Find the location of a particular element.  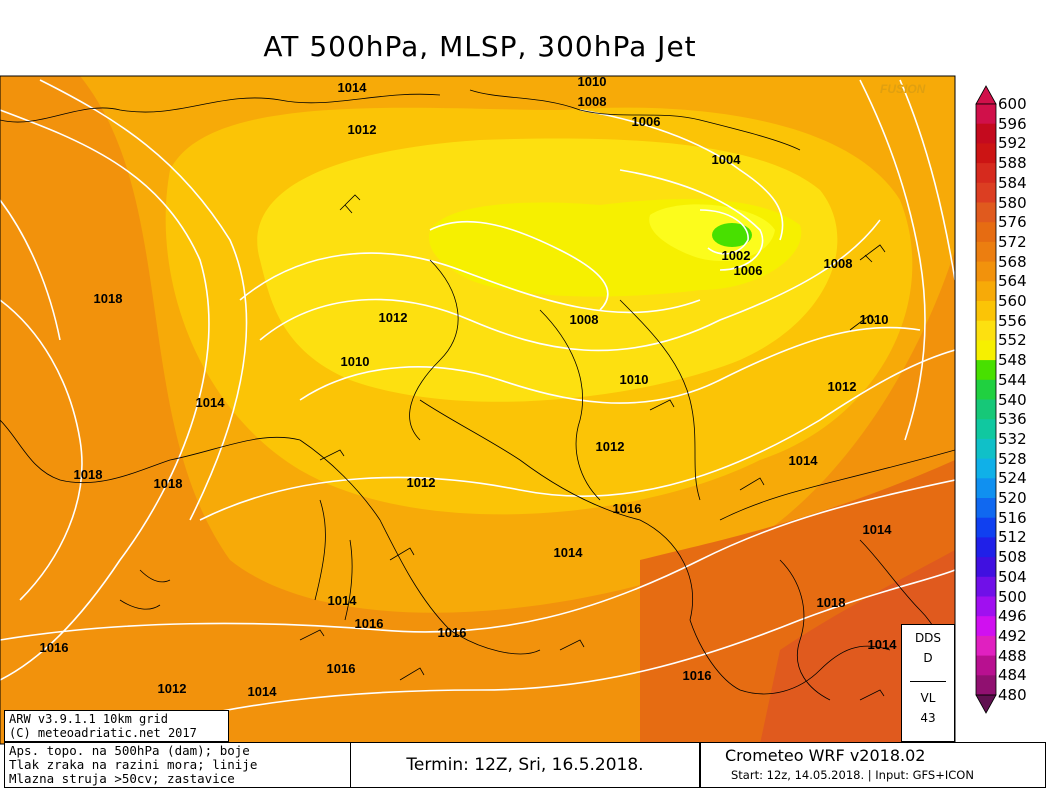

desc-line-3: Mlazna struja >50cv; zastavice is located at coordinates (122, 778).